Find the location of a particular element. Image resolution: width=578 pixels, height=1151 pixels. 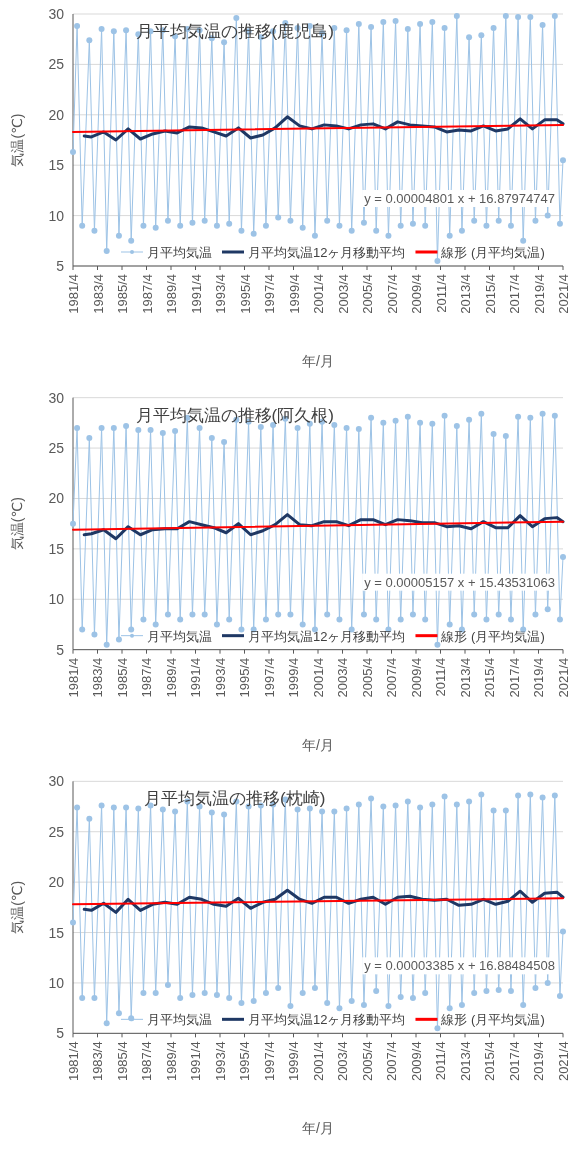

annotation: y = 0.00004801 x + 16.87974747 is located at coordinates (459, 198).